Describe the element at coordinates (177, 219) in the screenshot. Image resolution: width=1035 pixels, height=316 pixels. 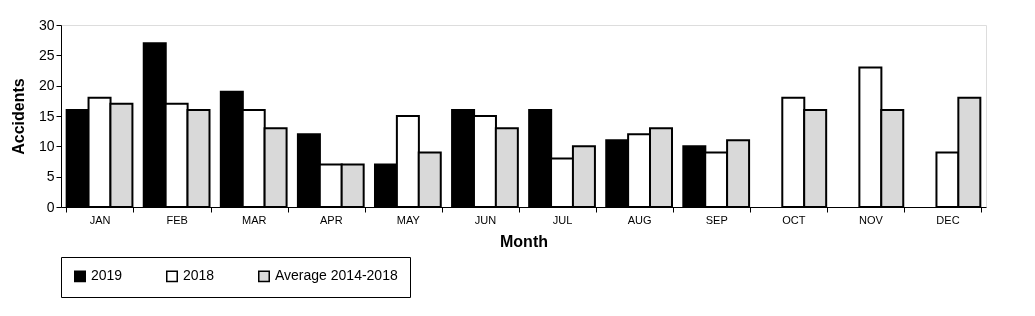
I see `x-tick-label: FEB` at that location.